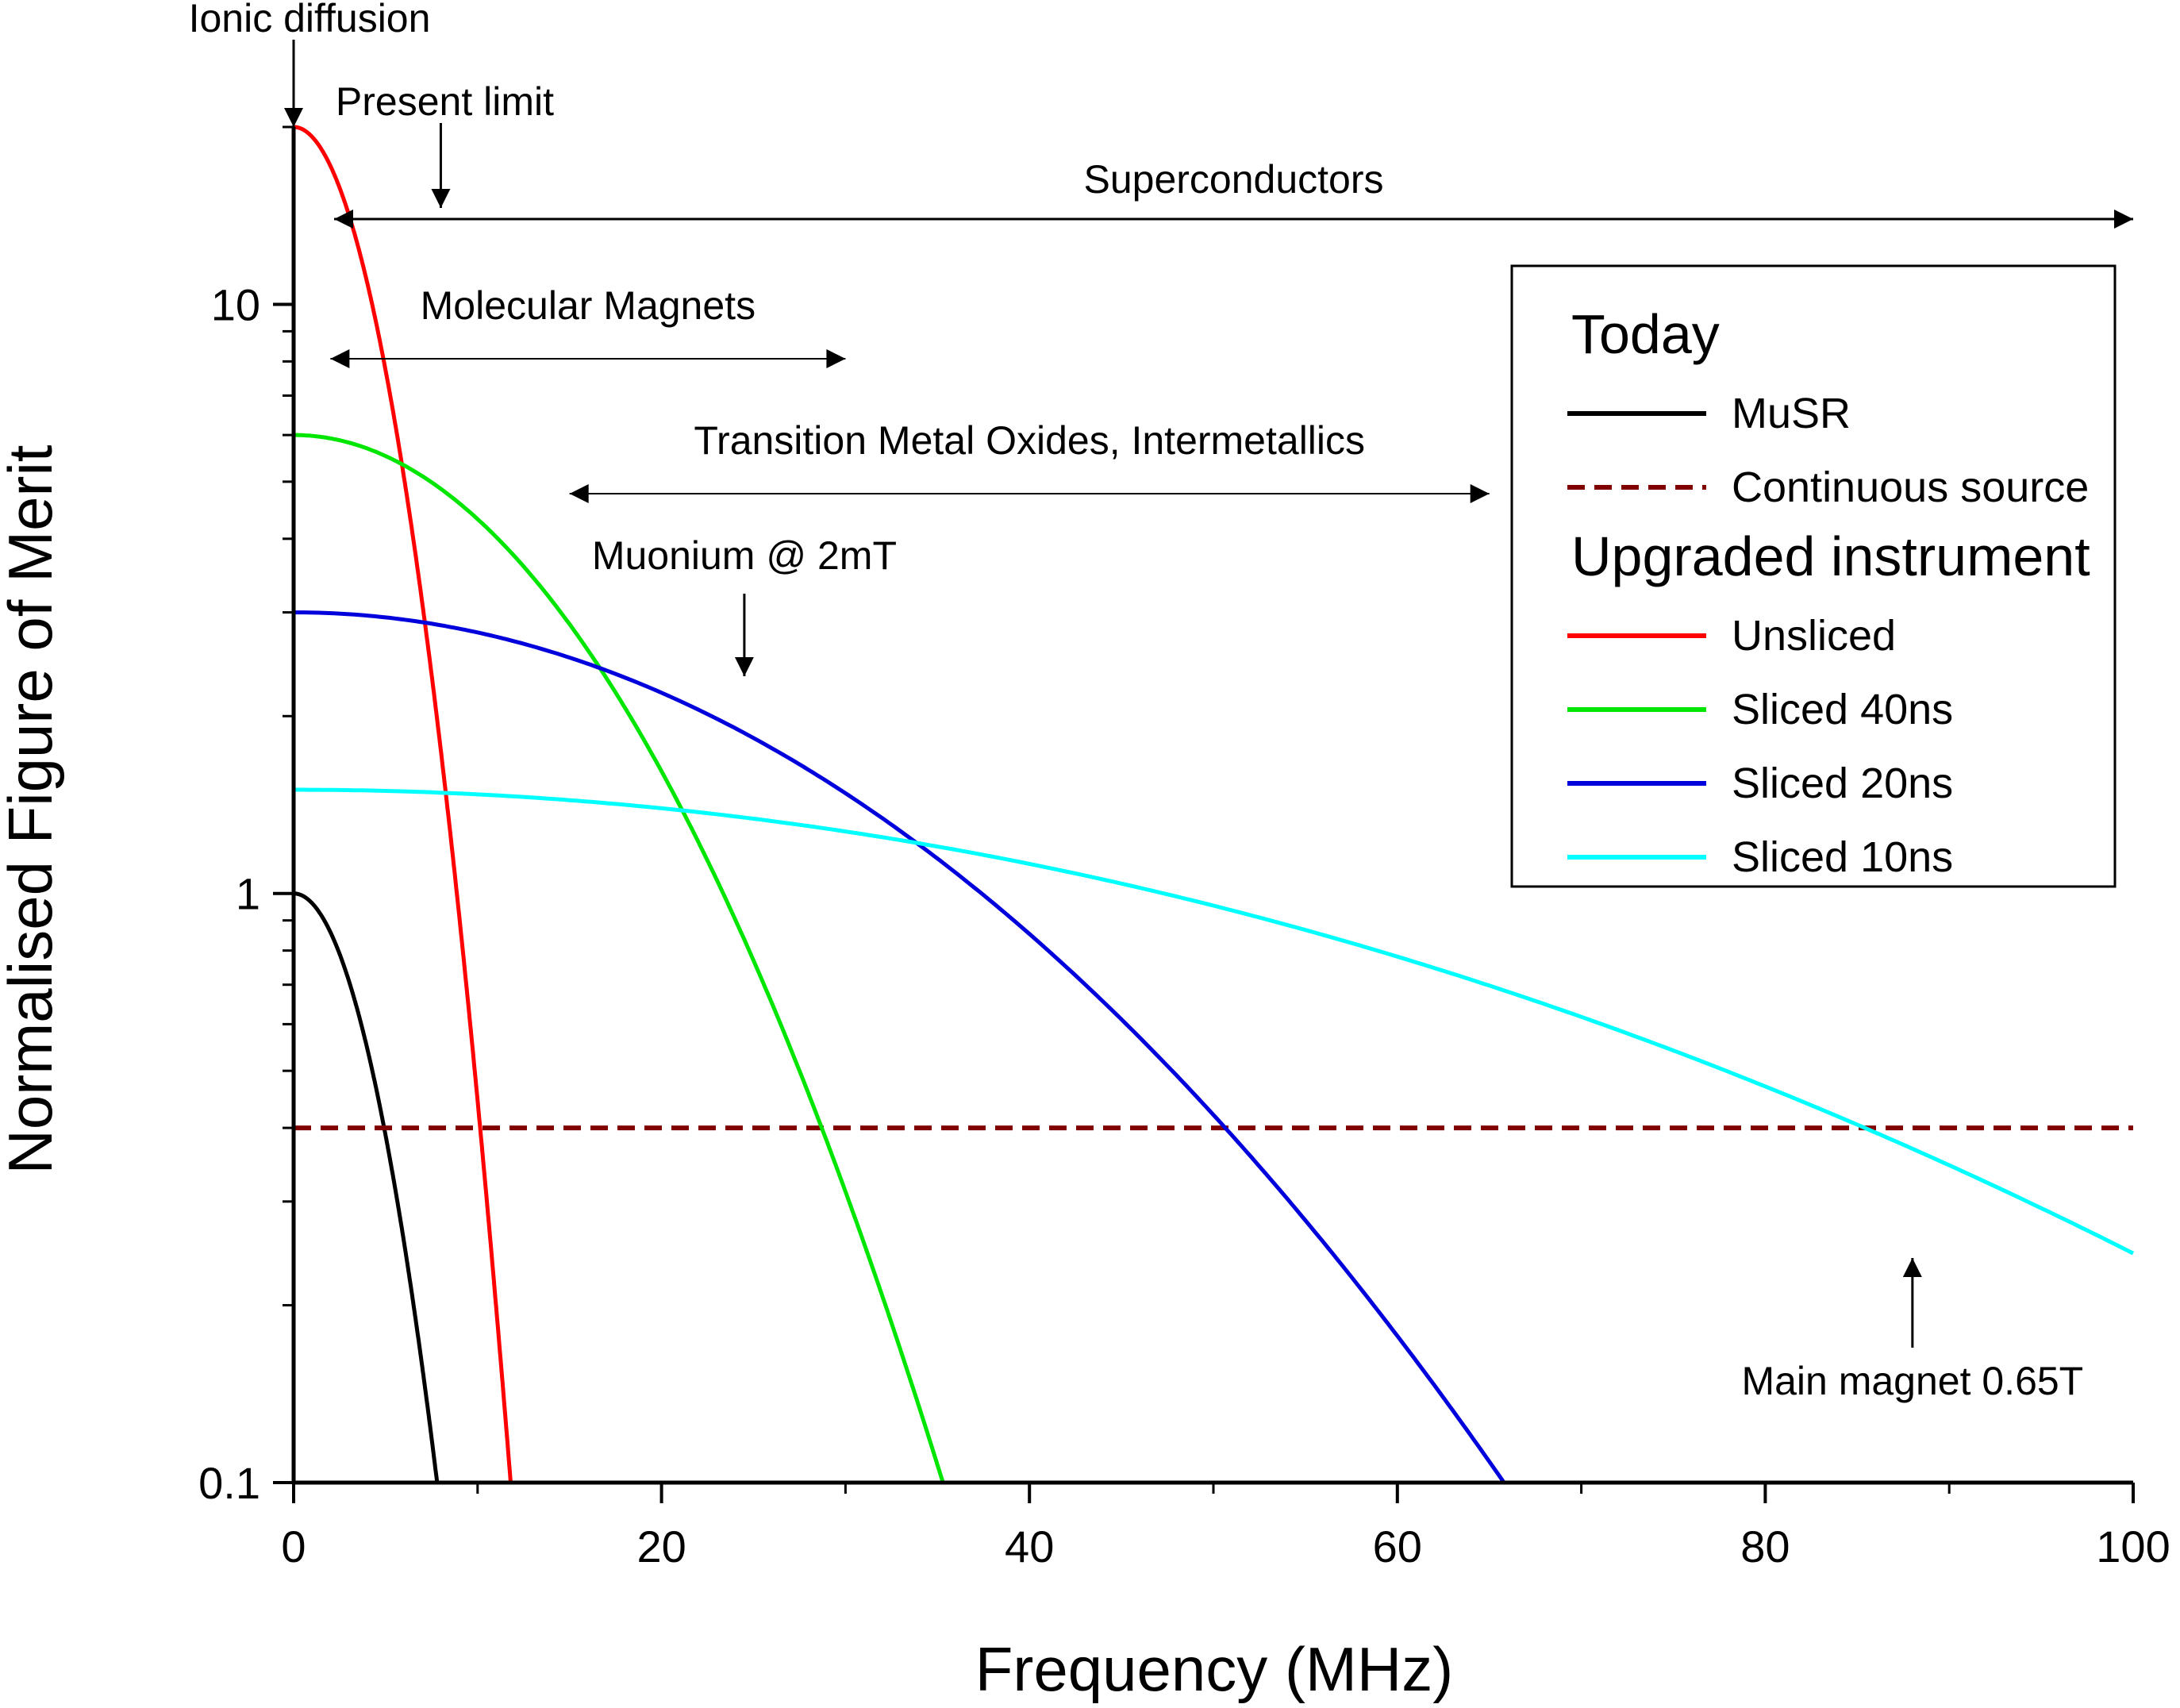  Describe the element at coordinates (1233, 179) in the screenshot. I see `annotation-super-label: Superconductors` at that location.